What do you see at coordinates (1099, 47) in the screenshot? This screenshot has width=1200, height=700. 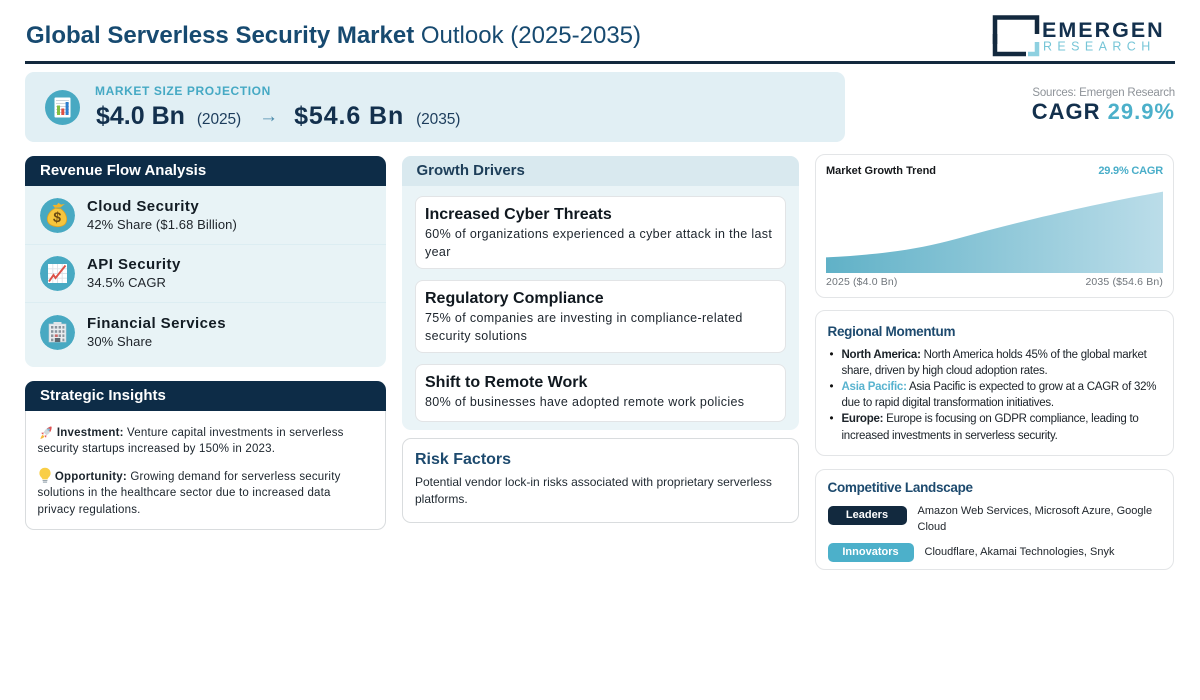 I see `svg-text: RESEARCH` at bounding box center [1099, 47].